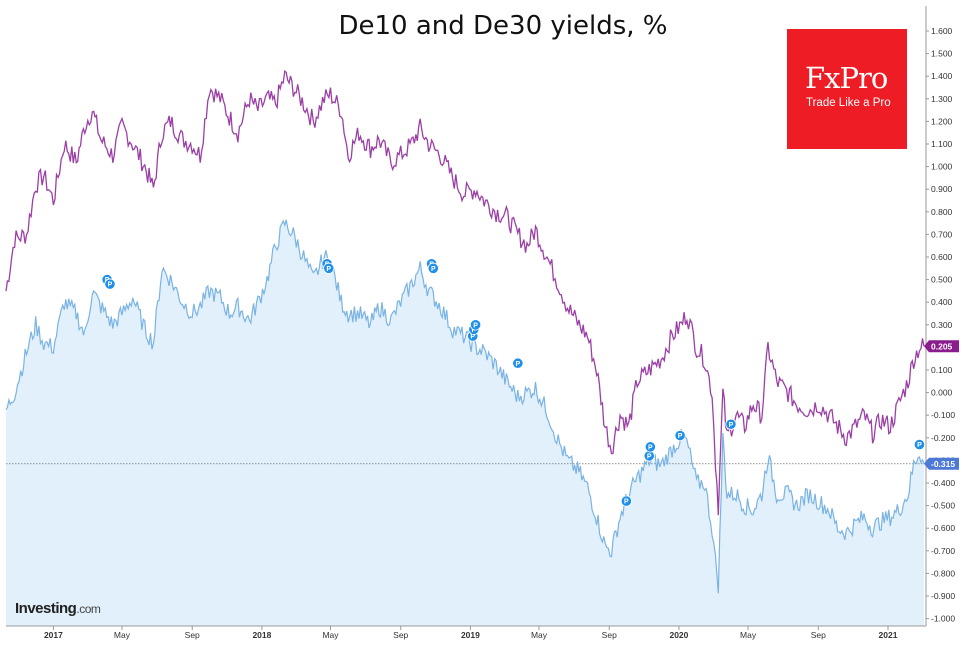  I want to click on y-tick-label: 1.400, so click(942, 76).